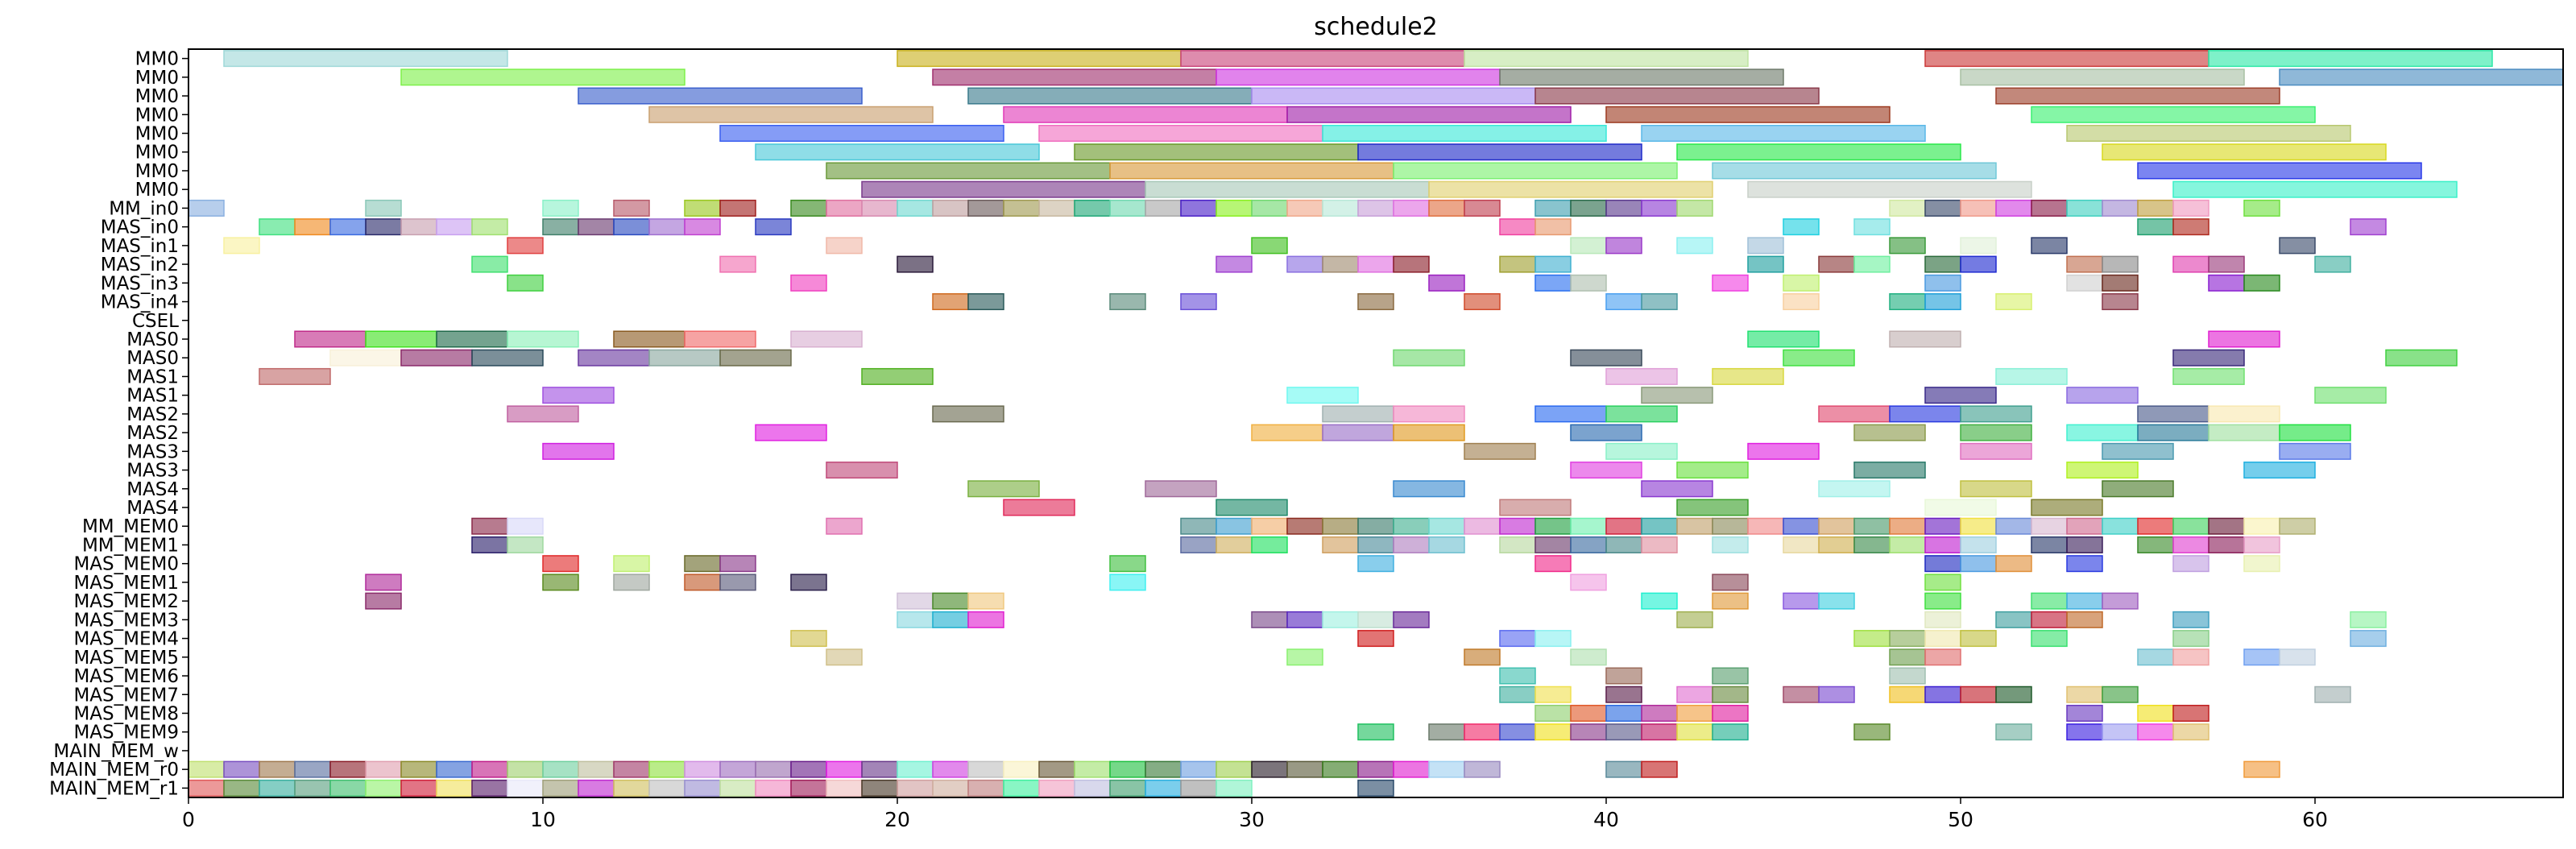 The width and height of the screenshot is (2576, 849). I want to click on chart-title: schedule2, so click(1376, 27).